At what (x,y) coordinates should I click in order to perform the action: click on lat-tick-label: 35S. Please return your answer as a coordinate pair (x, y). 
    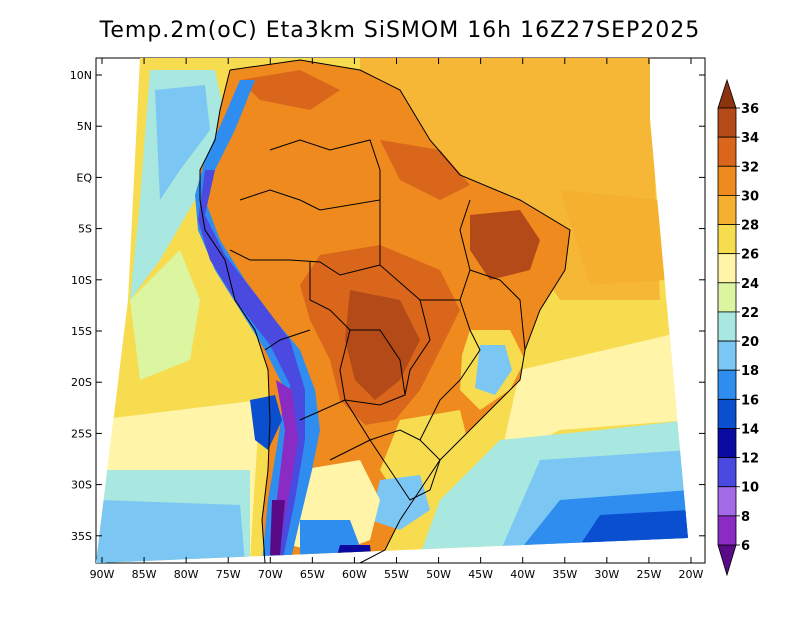
    Looking at the image, I should click on (81, 536).